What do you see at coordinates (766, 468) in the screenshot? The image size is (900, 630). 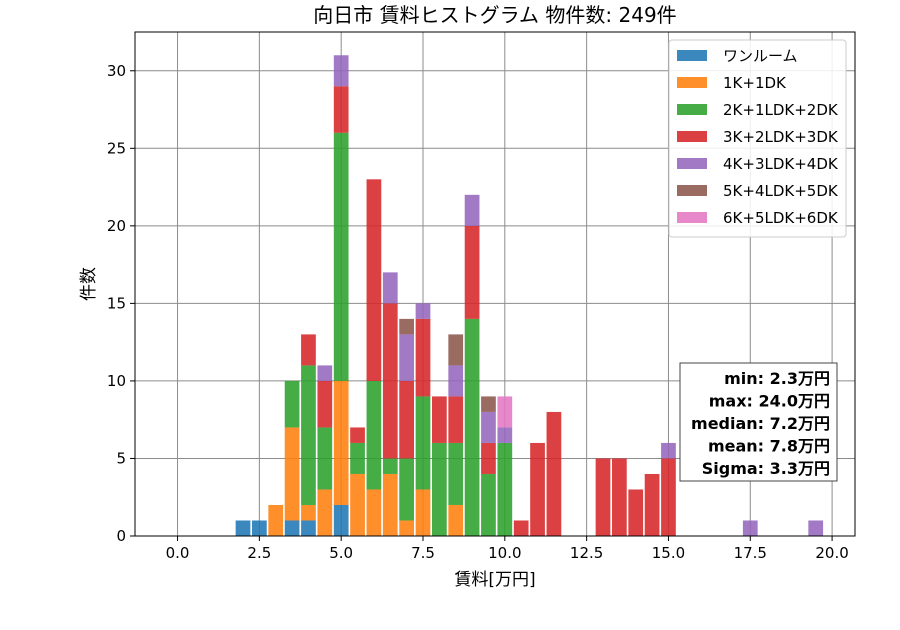 I see `stats-line: Sigma: 3.3万円` at bounding box center [766, 468].